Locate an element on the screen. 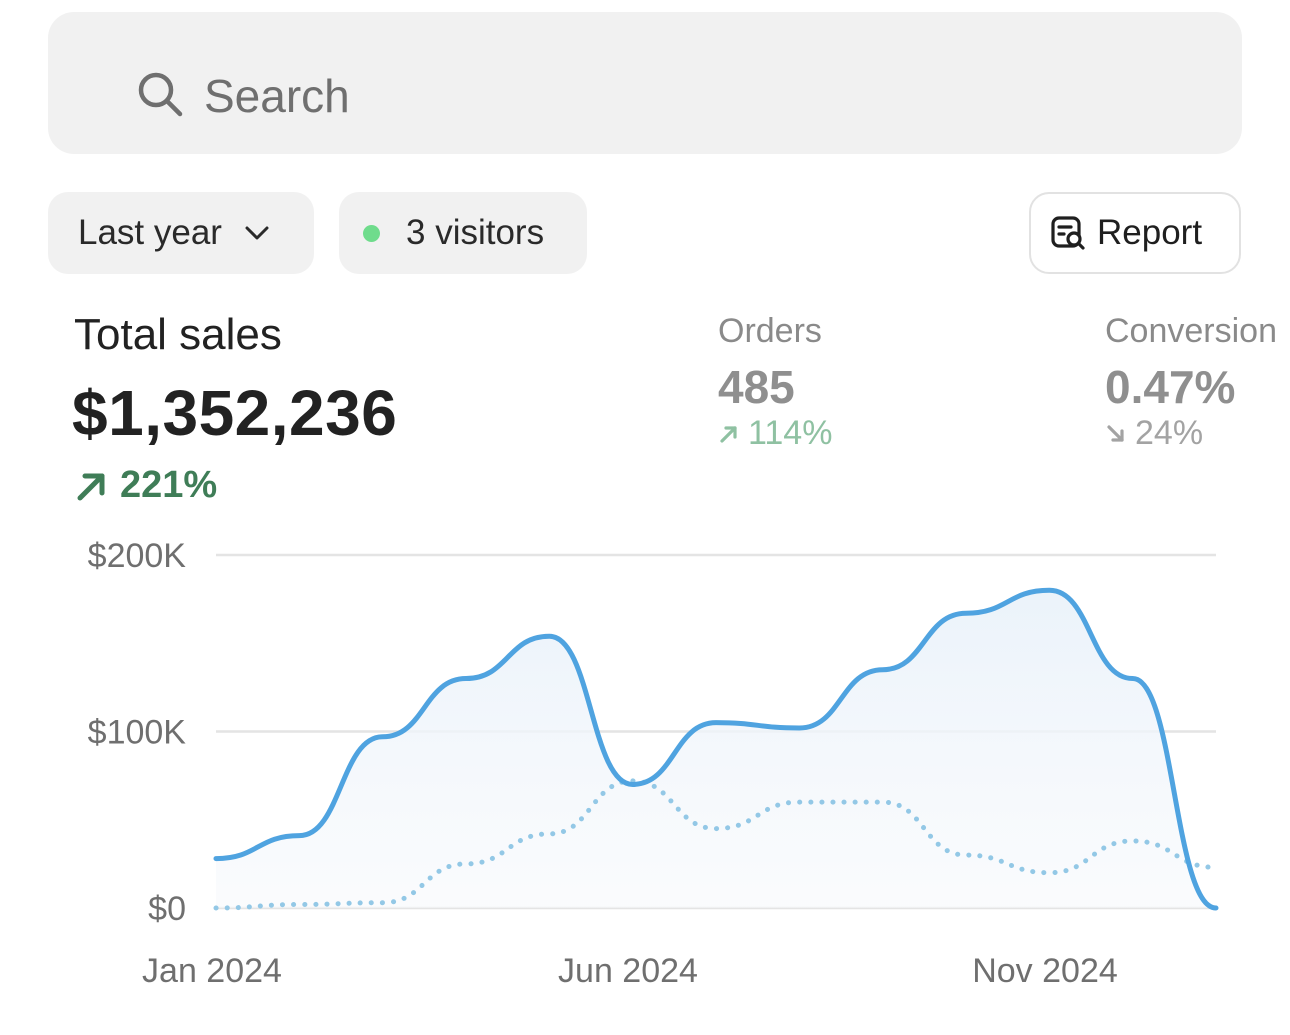 Image resolution: width=1290 pixels, height=1035 pixels. orders-value: 485 is located at coordinates (756, 387).